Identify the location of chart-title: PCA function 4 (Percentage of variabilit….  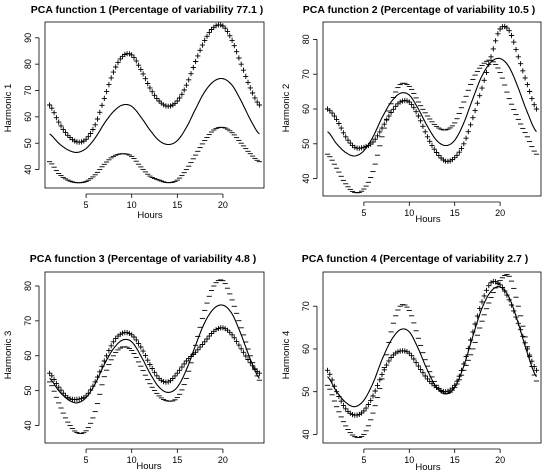
(415, 259).